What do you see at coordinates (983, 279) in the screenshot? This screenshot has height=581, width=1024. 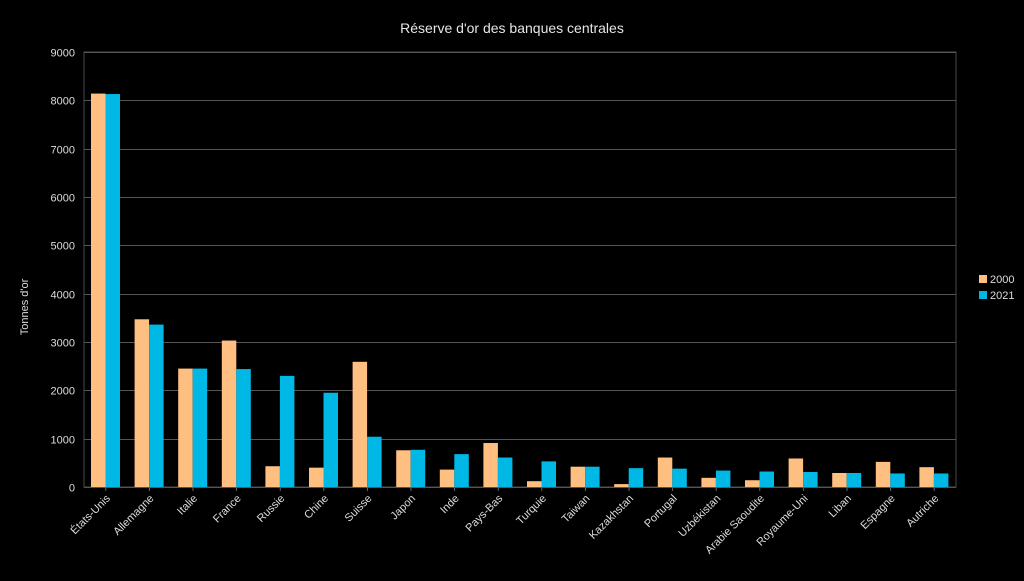 I see `legend-swatch-2000` at bounding box center [983, 279].